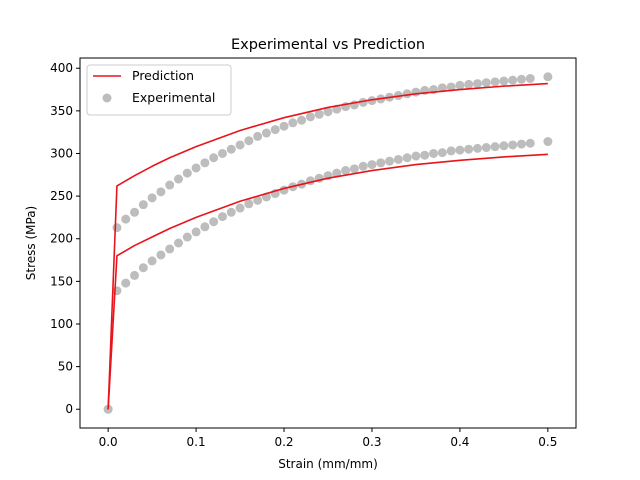 The height and width of the screenshot is (480, 640). I want to click on x-axis-label: Strain (mm/mm), so click(328, 464).